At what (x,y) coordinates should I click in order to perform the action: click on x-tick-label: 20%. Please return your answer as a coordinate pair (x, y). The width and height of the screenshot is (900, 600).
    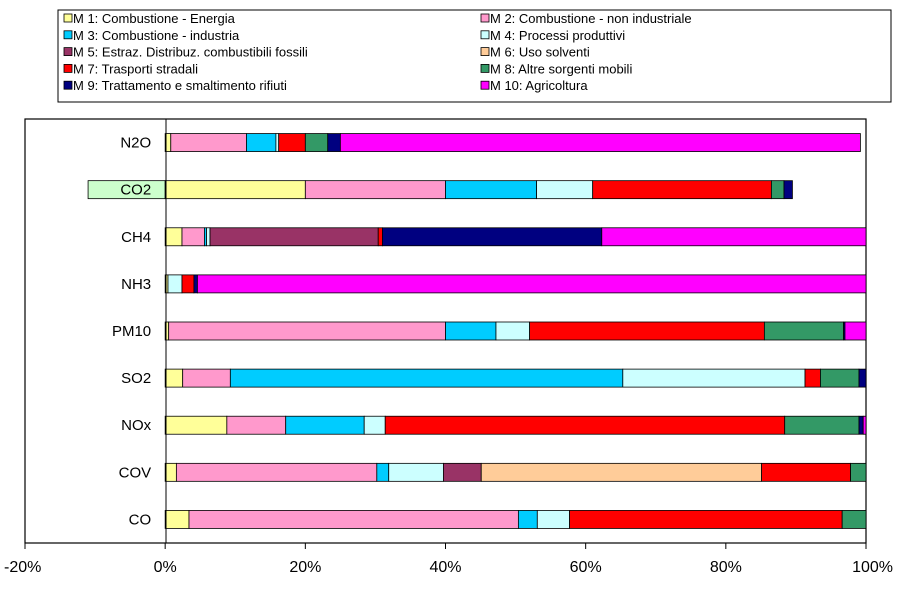
    Looking at the image, I should click on (305, 567).